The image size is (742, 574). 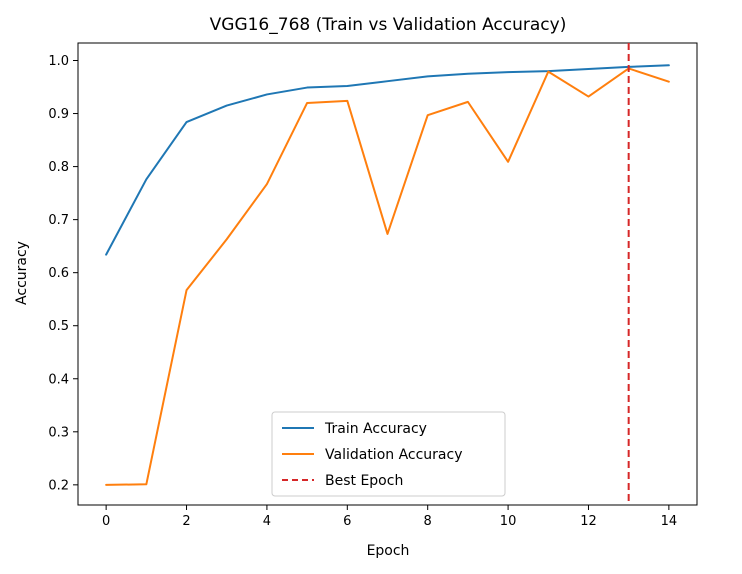 What do you see at coordinates (58, 61) in the screenshot?
I see `y-tick-label: 1.0` at bounding box center [58, 61].